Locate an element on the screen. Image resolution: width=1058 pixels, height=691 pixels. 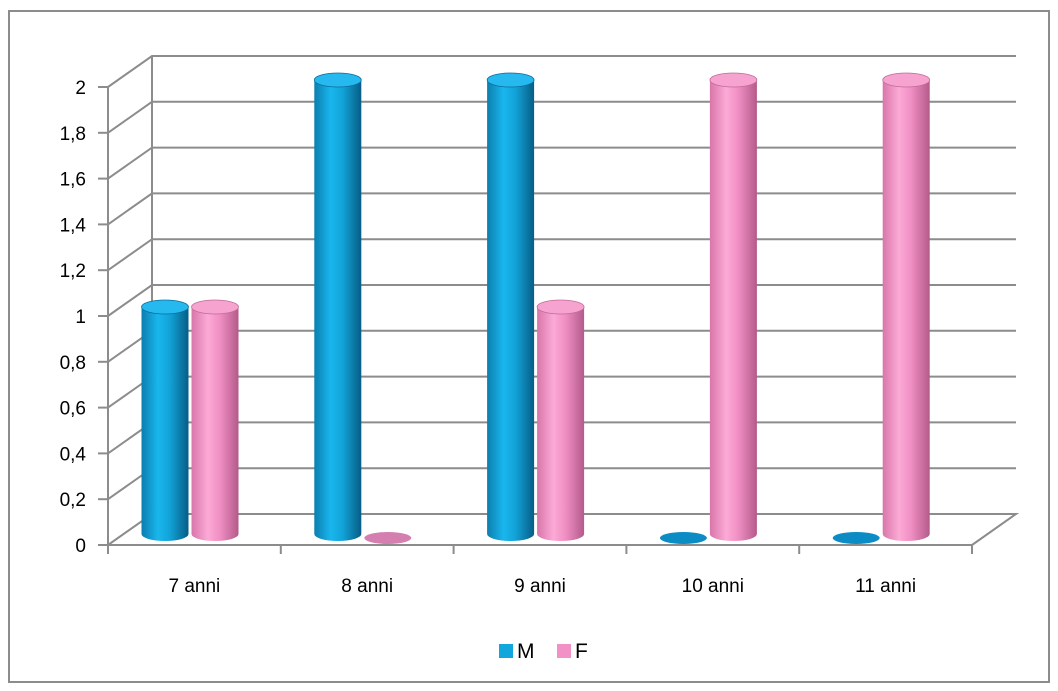
x-tick-labels: 7 anni 8 anni 9 anni 10 anni 11 anni is located at coordinates (543, 586).